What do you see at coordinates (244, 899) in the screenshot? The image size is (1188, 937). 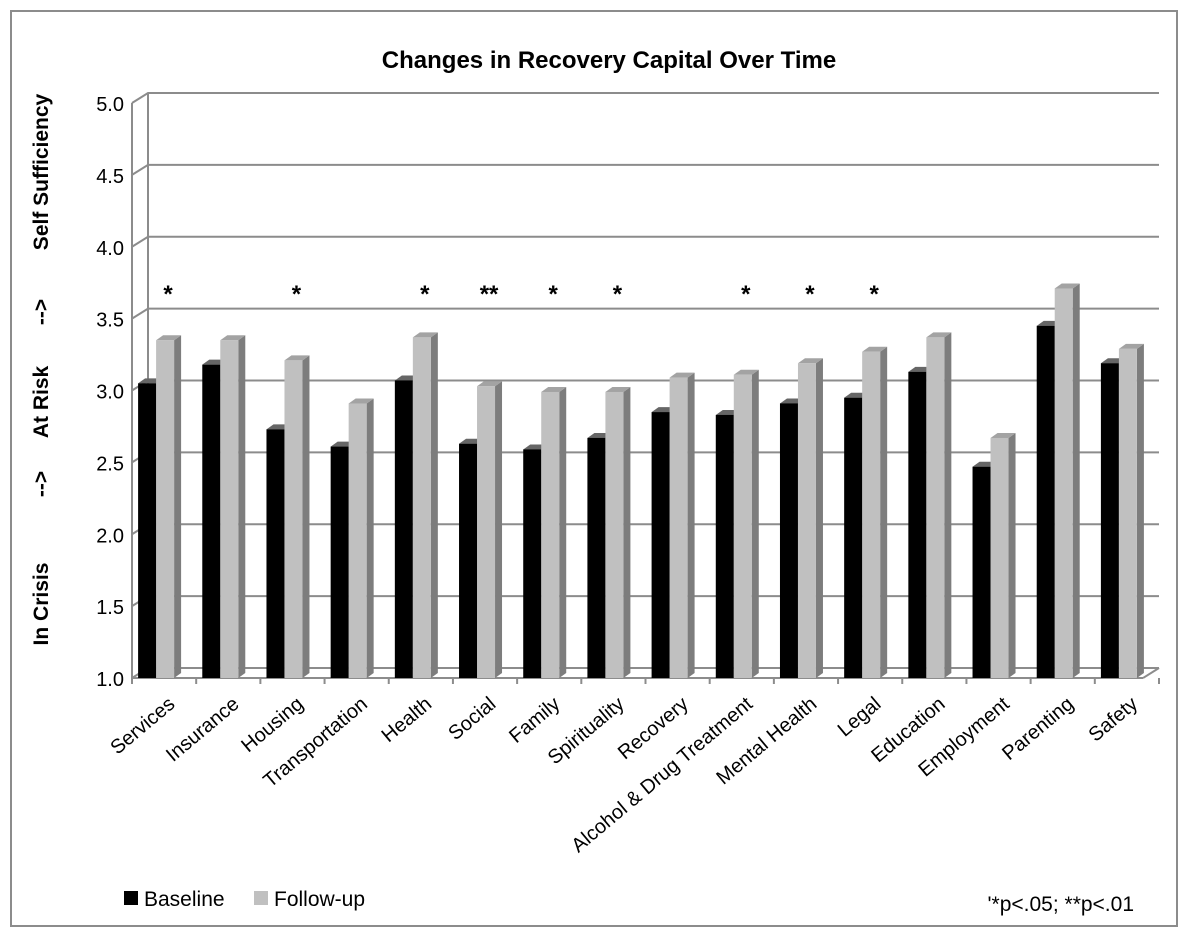 I see `legend: Baseline Follow-up` at bounding box center [244, 899].